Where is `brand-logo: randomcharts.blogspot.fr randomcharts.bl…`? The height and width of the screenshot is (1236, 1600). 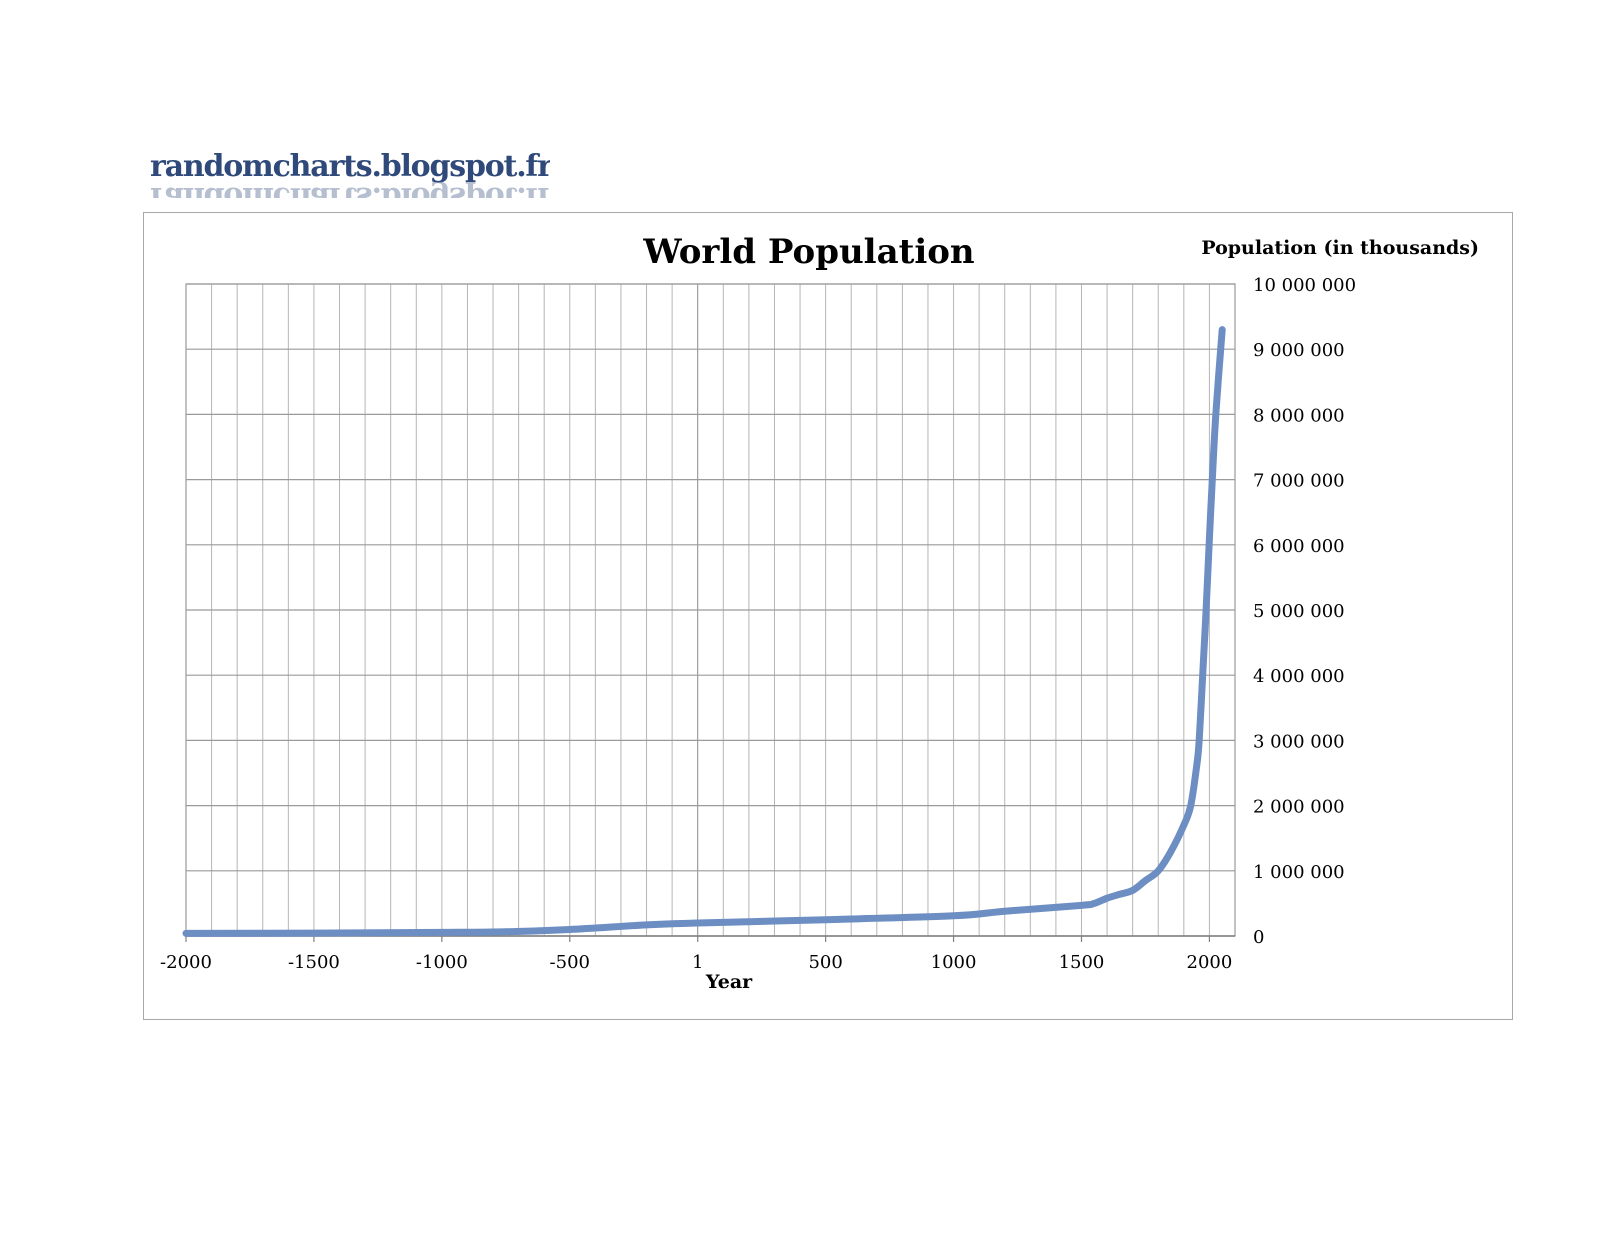
brand-logo: randomcharts.blogspot.fr randomcharts.bl… is located at coordinates (350, 174).